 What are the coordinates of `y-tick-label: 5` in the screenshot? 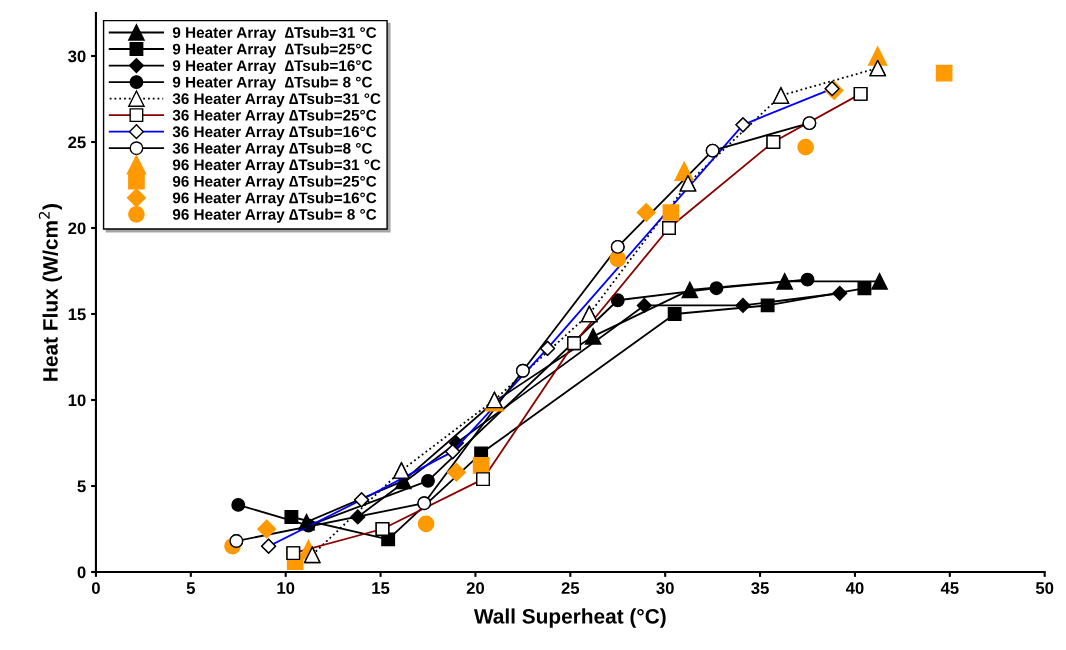 It's located at (81, 486).